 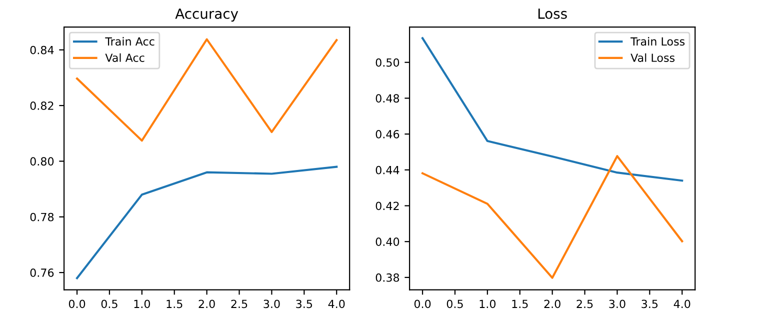 I want to click on y-tick-label: 0.46, so click(x=388, y=134).